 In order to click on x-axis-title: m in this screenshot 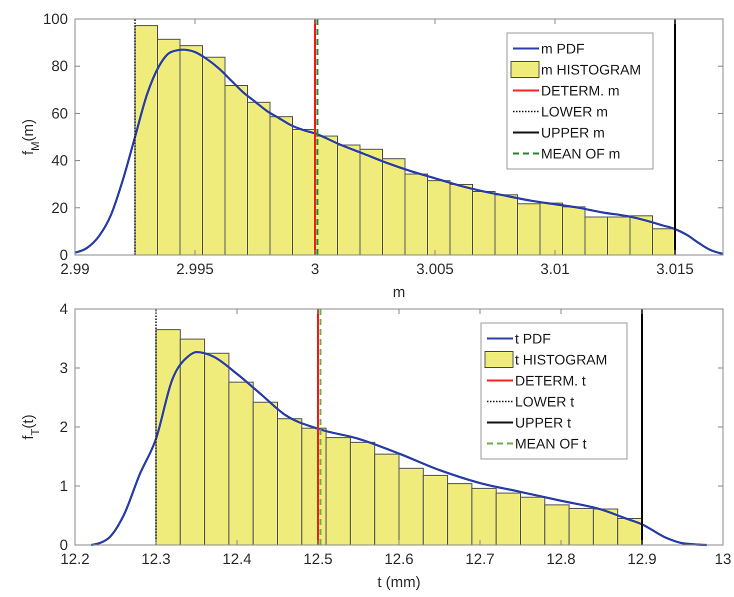, I will do `click(399, 292)`.